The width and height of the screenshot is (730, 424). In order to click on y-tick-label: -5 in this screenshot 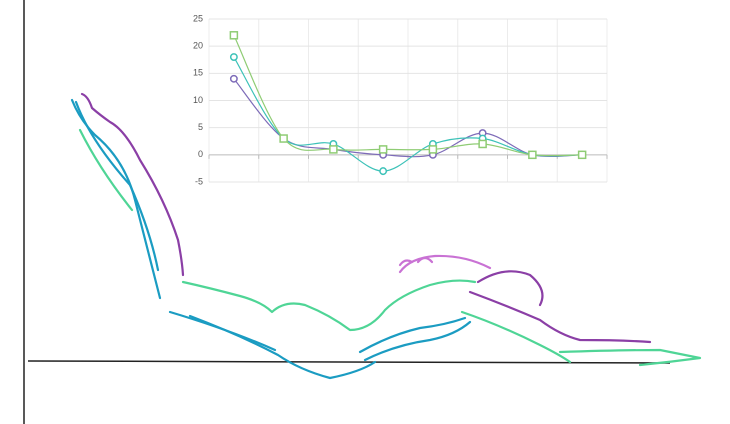, I will do `click(199, 181)`.